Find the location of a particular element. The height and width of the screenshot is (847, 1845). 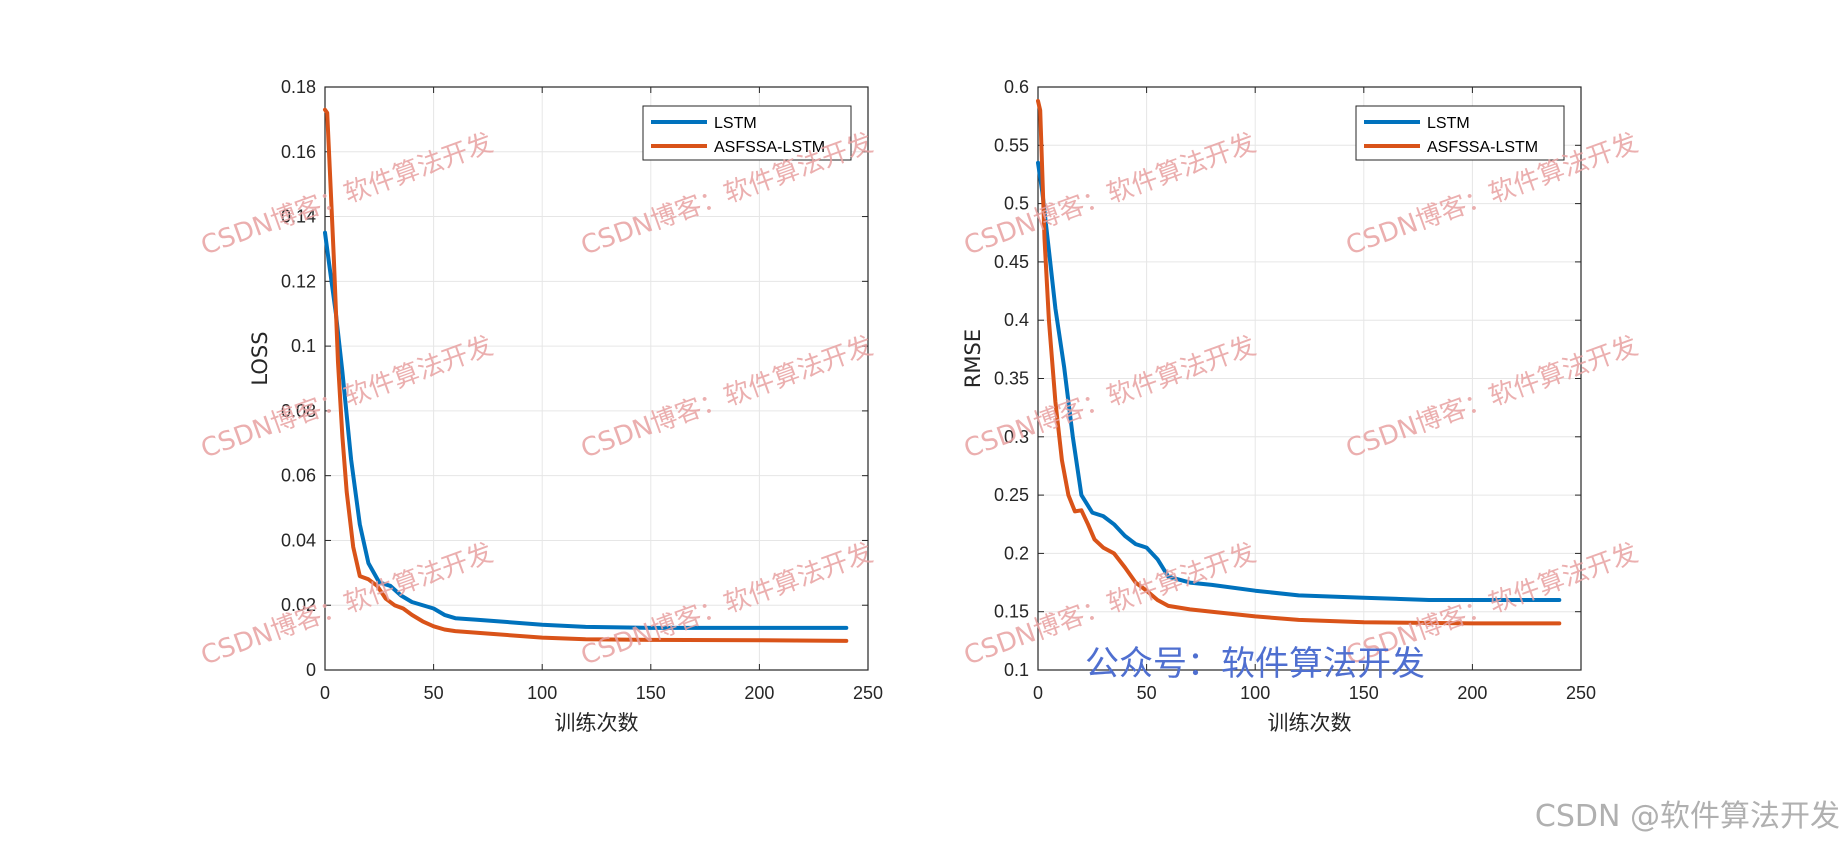

y-tick-label: 0.12 is located at coordinates (298, 281).